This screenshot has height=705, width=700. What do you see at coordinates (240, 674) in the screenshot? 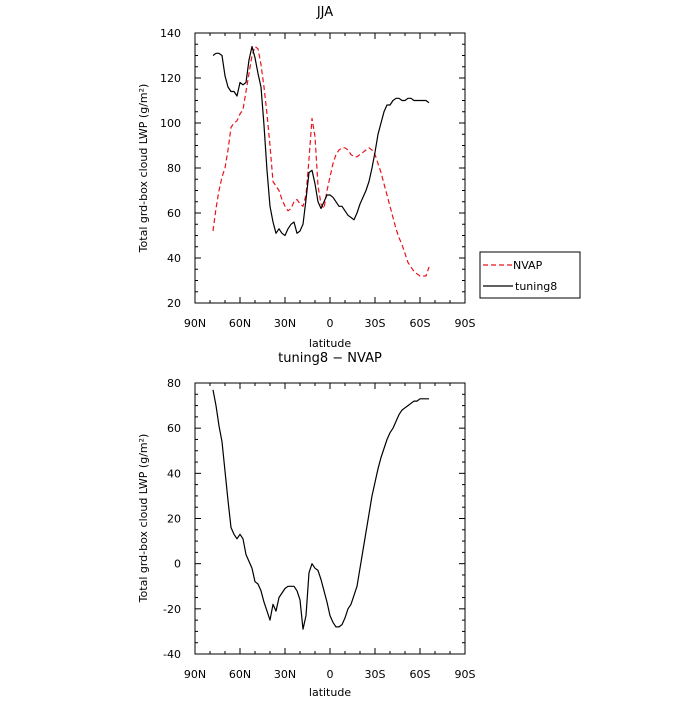
I see `bottom-x-tick-label: 60N` at bounding box center [240, 674].